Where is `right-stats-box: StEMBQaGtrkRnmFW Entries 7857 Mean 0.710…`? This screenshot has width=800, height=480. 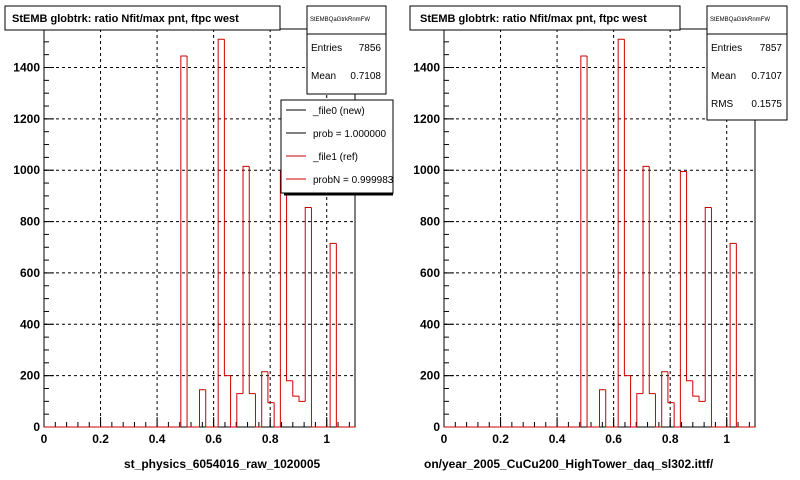
right-stats-box: StEMBQaGtrkRnmFW Entries 7857 Mean 0.710… is located at coordinates (747, 63).